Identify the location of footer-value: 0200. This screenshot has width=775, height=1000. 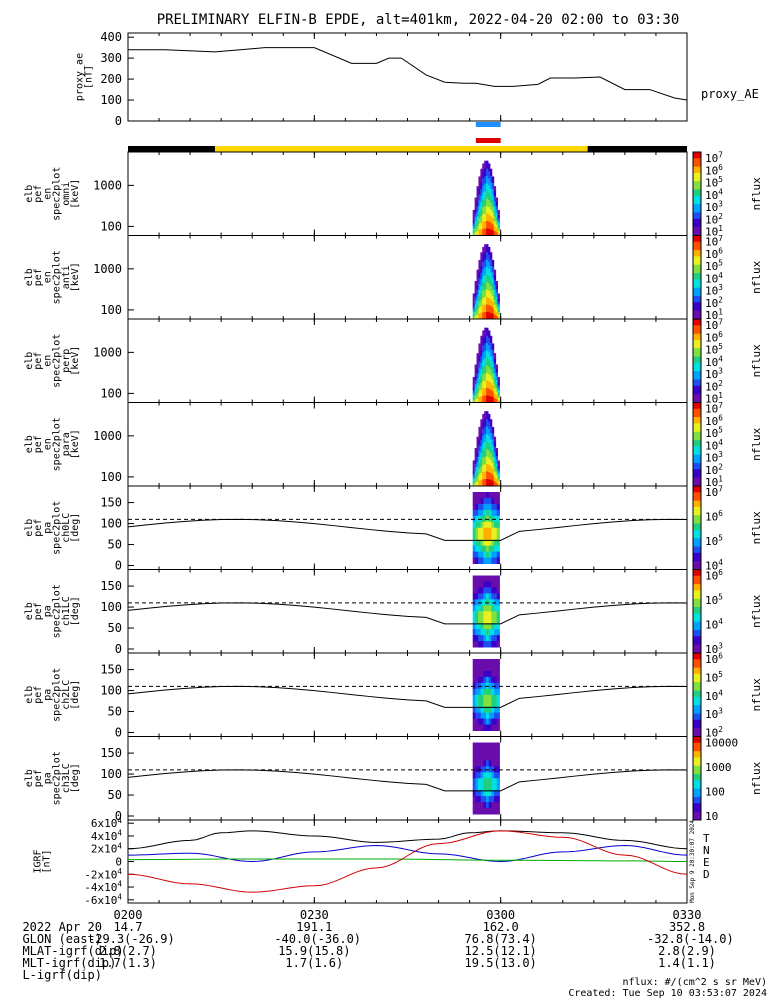
(128, 915).